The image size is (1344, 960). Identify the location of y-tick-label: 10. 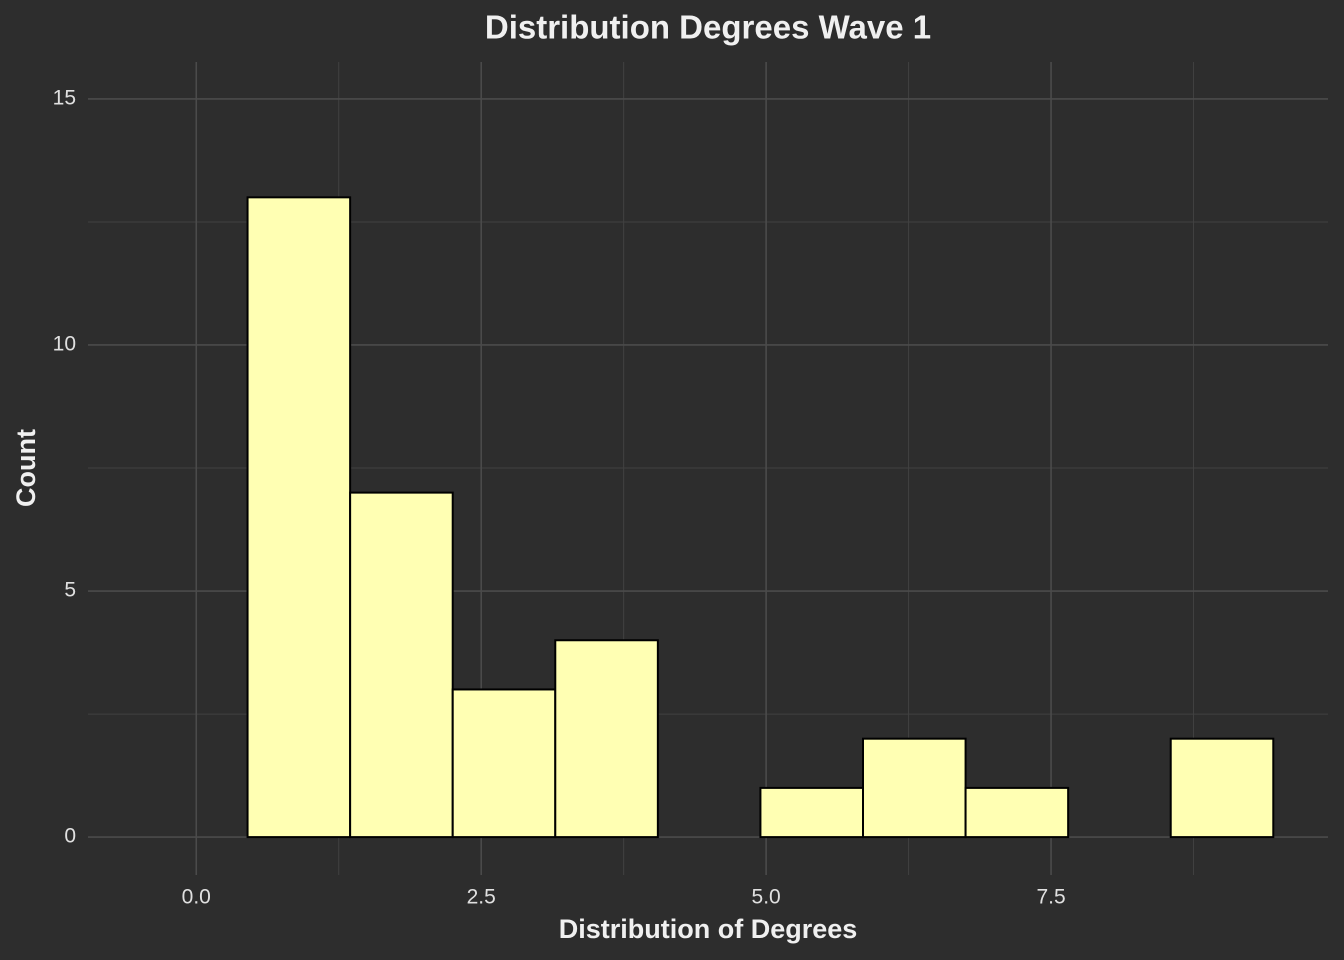
(64, 344).